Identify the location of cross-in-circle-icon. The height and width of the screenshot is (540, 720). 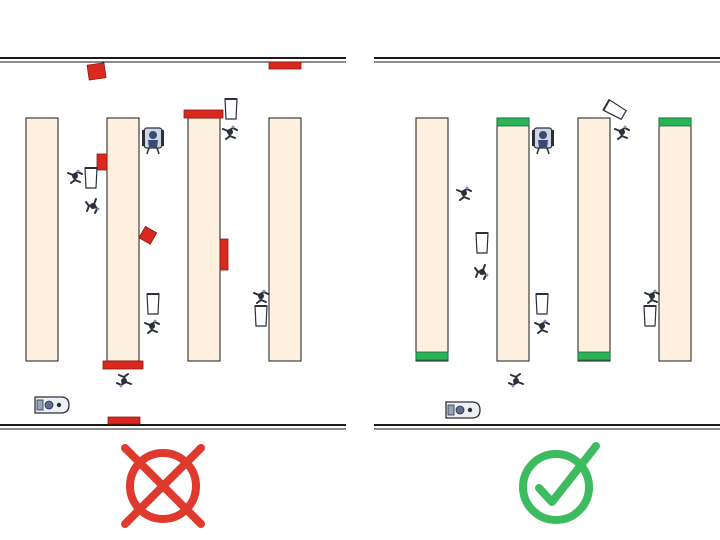
(163, 486).